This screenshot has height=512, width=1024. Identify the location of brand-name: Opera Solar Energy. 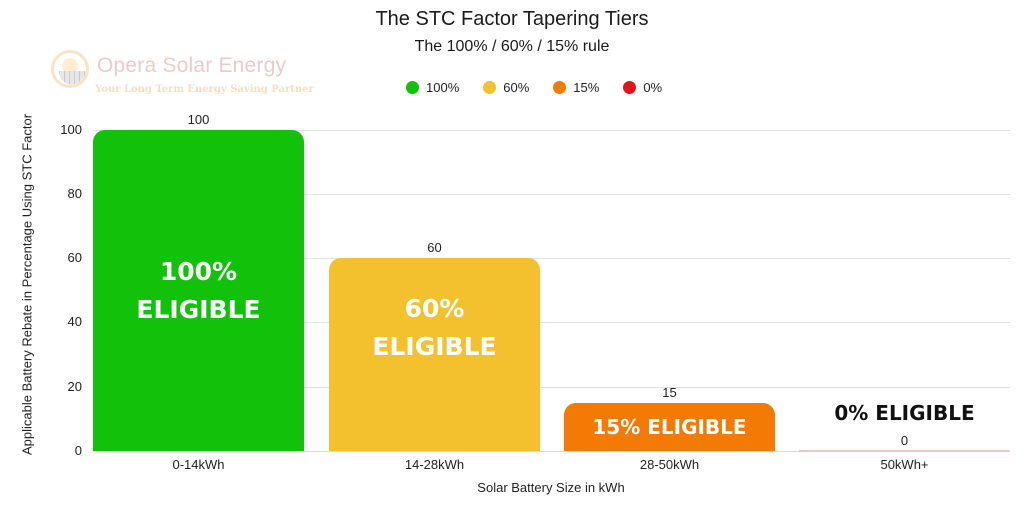
(192, 65).